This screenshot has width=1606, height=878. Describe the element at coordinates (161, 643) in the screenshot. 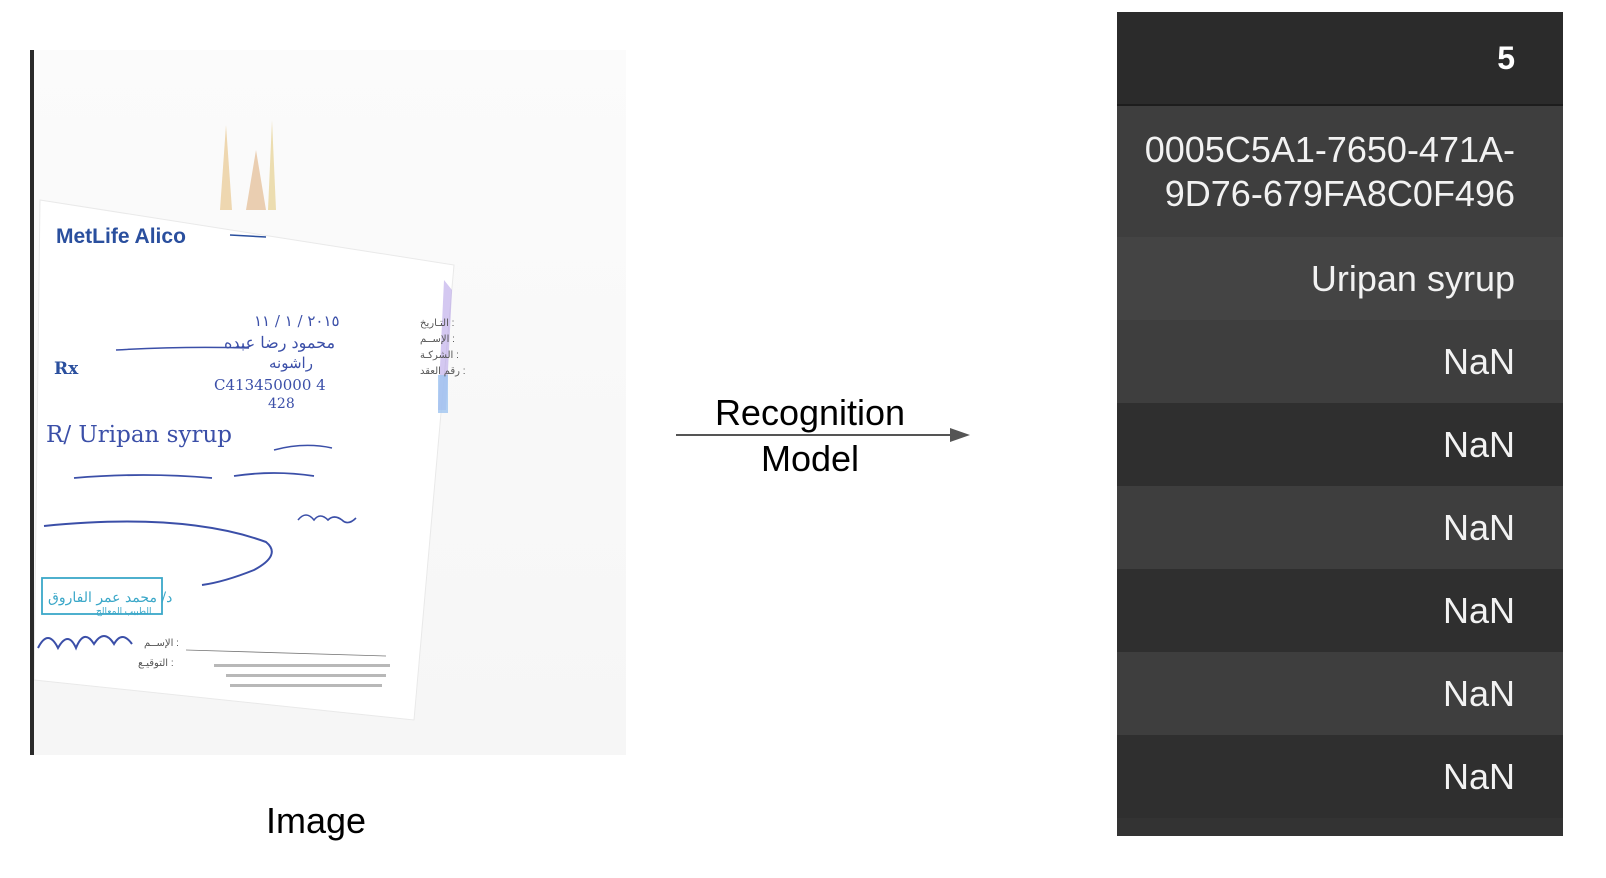

I see `footer-label-name: الإســم :` at that location.